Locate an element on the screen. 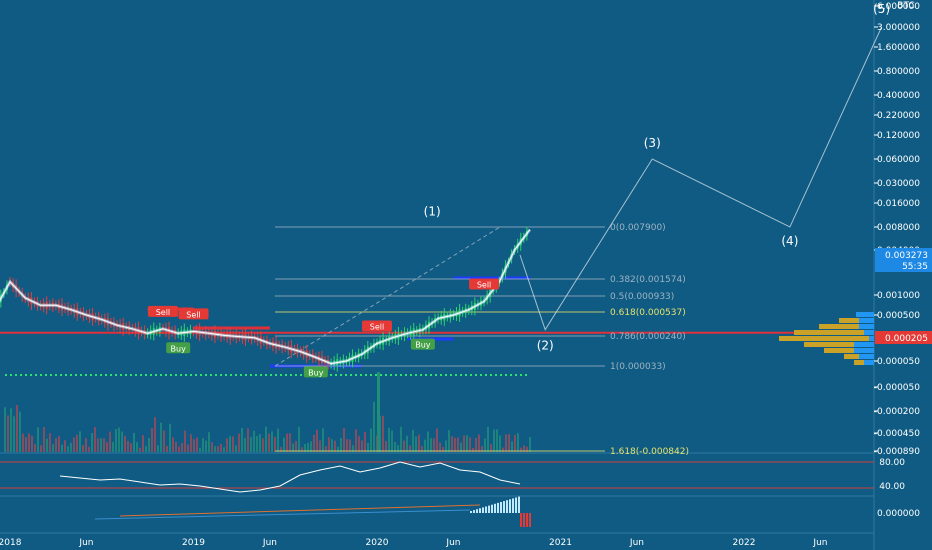 The width and height of the screenshot is (932, 550). x-tick-label: 2018 is located at coordinates (11, 543).